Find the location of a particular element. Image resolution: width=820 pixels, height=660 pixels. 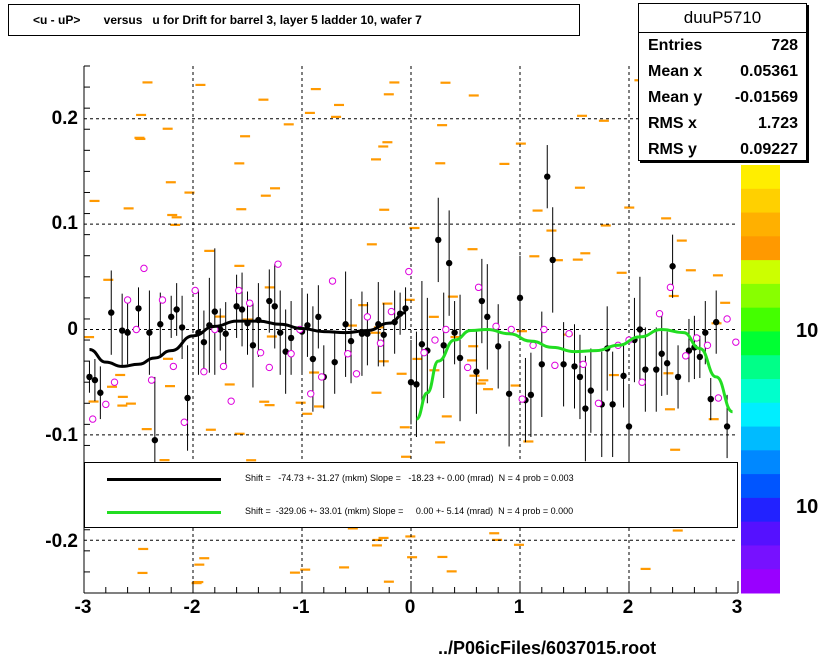

stats-value: 0.09227 is located at coordinates (769, 149).